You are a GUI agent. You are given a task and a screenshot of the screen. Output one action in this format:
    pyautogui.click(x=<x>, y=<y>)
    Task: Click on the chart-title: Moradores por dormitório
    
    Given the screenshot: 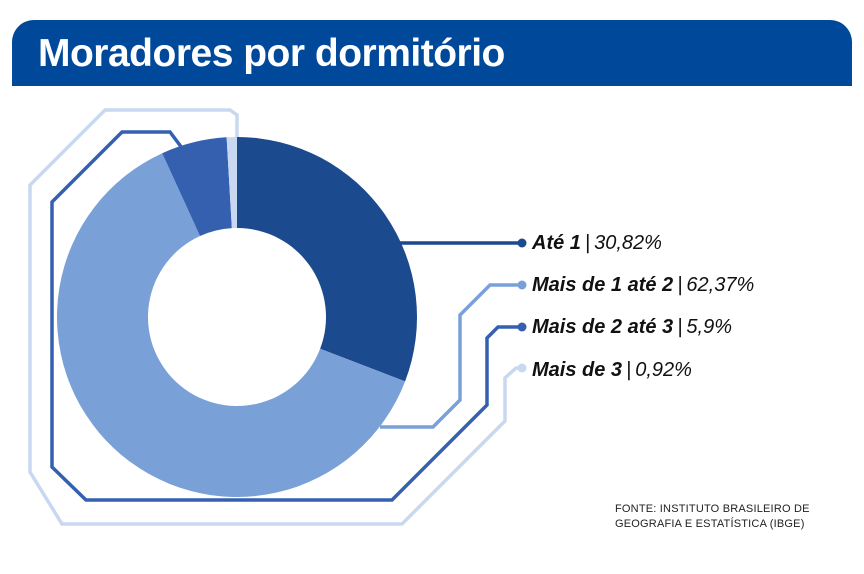 What is the action you would take?
    pyautogui.click(x=271, y=53)
    